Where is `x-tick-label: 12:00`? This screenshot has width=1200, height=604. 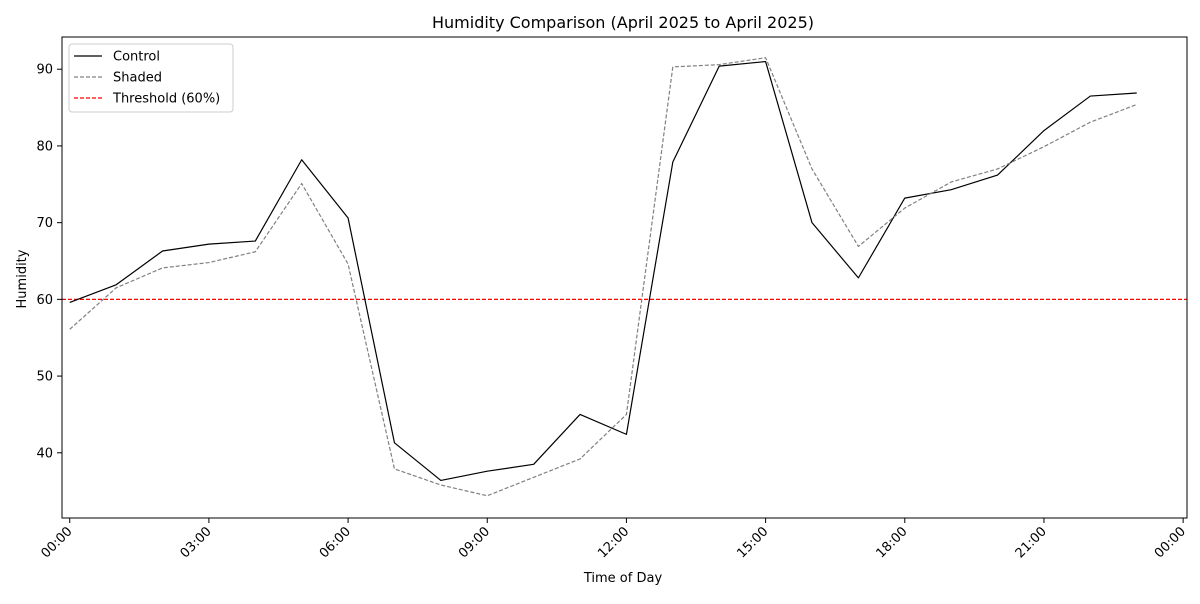
x-tick-label: 12:00 is located at coordinates (613, 542).